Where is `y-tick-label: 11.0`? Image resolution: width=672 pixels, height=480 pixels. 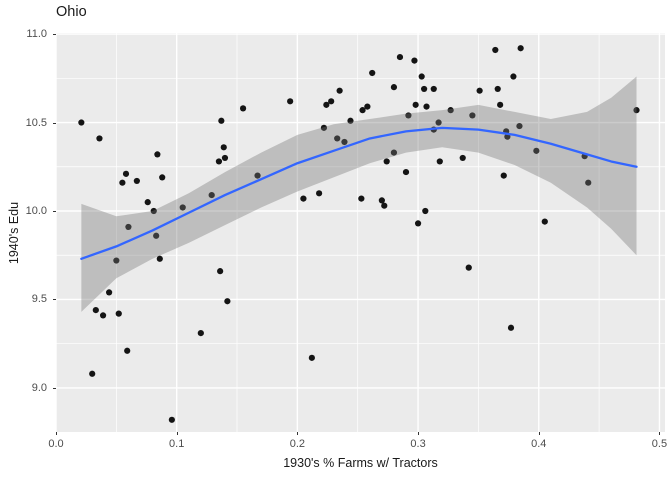
y-tick-label: 11.0 is located at coordinates (36, 34).